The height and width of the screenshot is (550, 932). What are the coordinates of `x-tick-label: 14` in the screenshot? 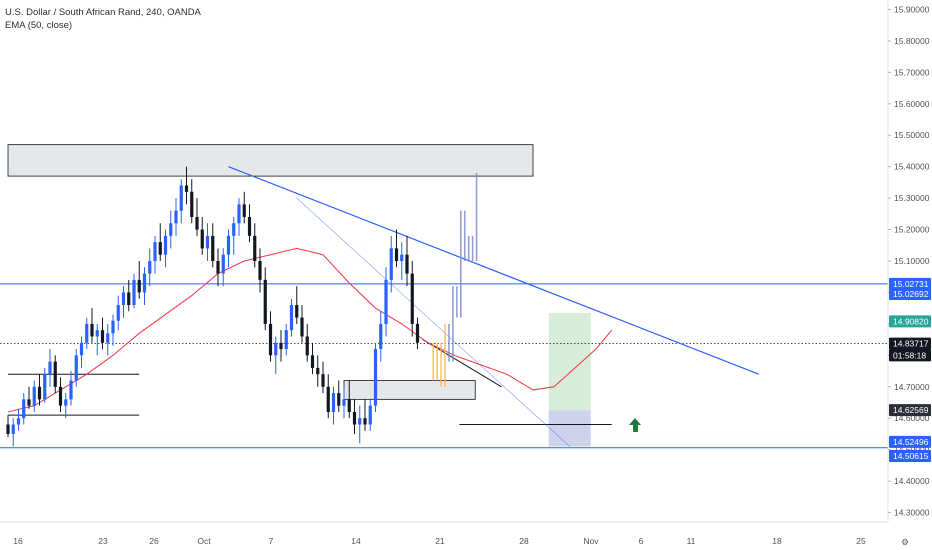 It's located at (356, 541).